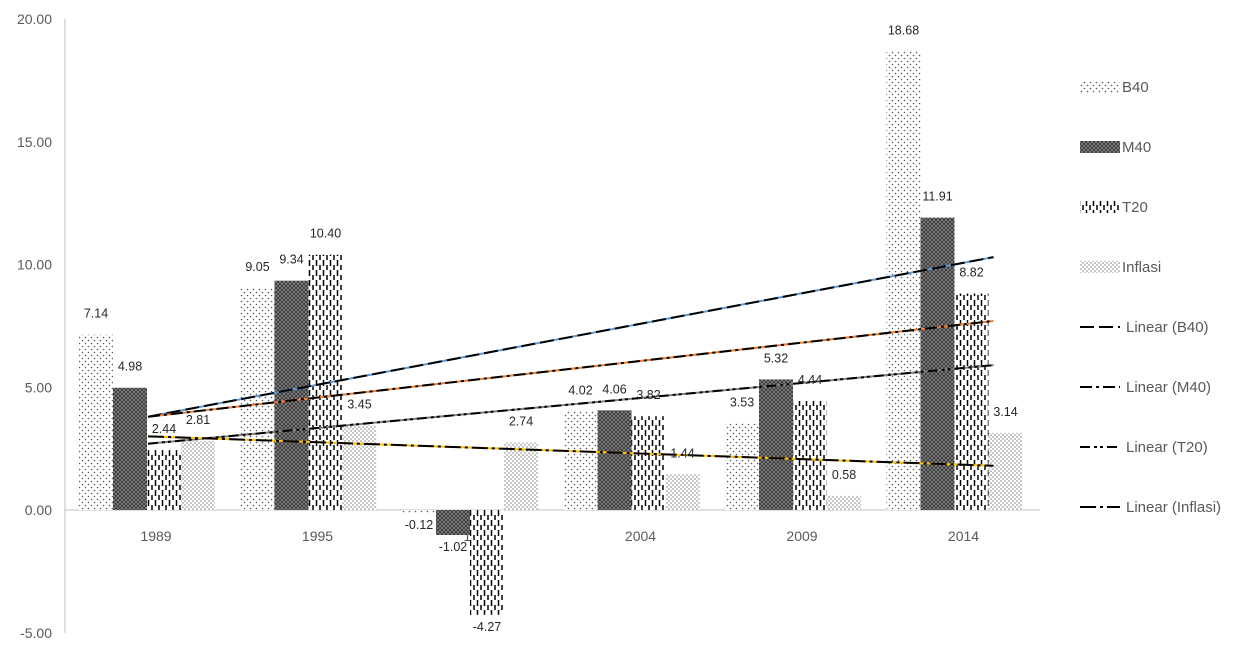 The height and width of the screenshot is (646, 1248). What do you see at coordinates (1135, 87) in the screenshot?
I see `legend-label: B40` at bounding box center [1135, 87].